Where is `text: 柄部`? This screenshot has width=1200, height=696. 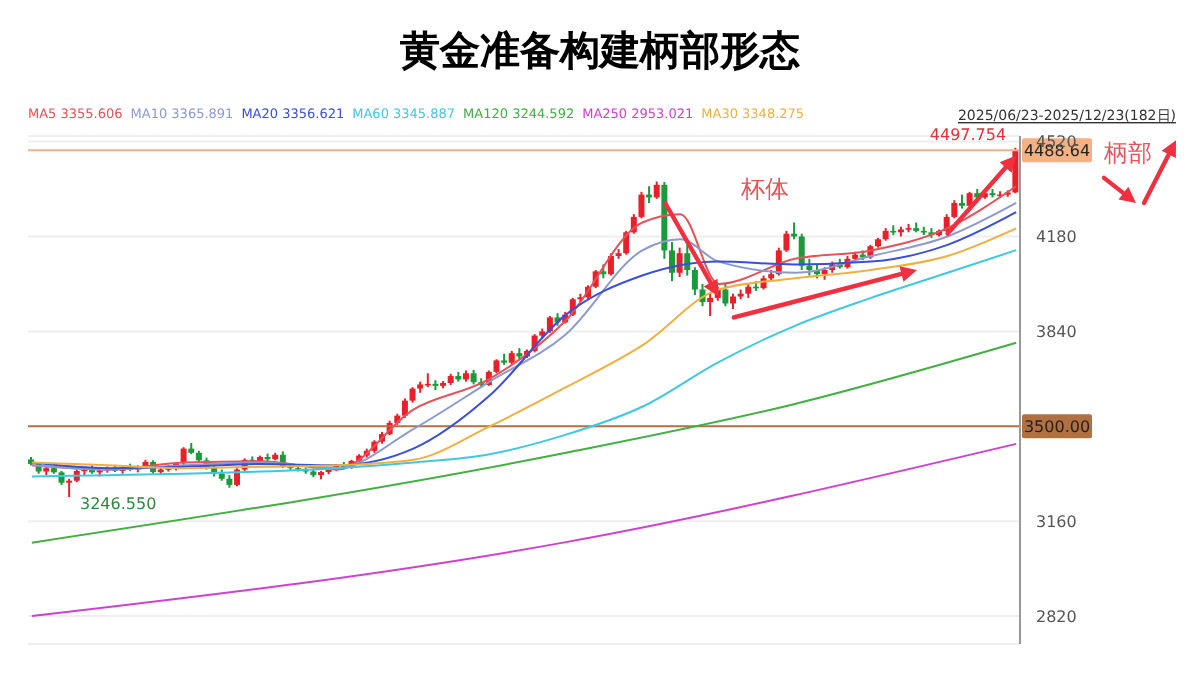 text: 柄部 is located at coordinates (1127, 153).